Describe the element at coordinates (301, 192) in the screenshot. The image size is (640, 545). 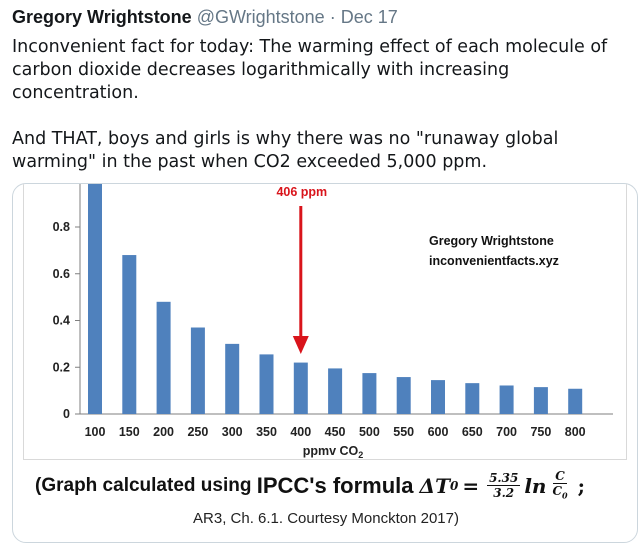
I see `callout-label: 406 ppm` at that location.